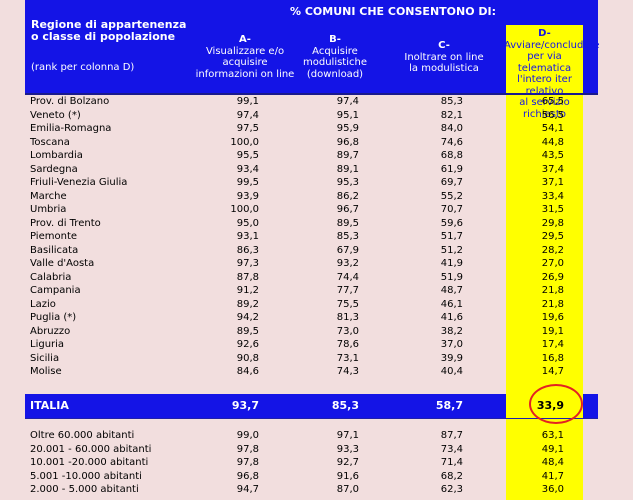 Image resolution: width=633 pixels, height=500 pixels. Describe the element at coordinates (347, 209) in the screenshot. I see `cell-col-b: 96,7` at that location.